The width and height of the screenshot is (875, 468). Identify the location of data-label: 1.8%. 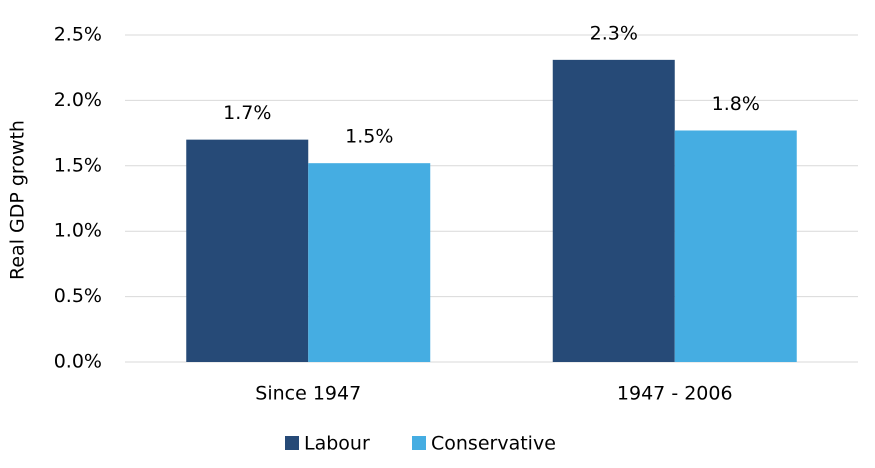
(736, 104).